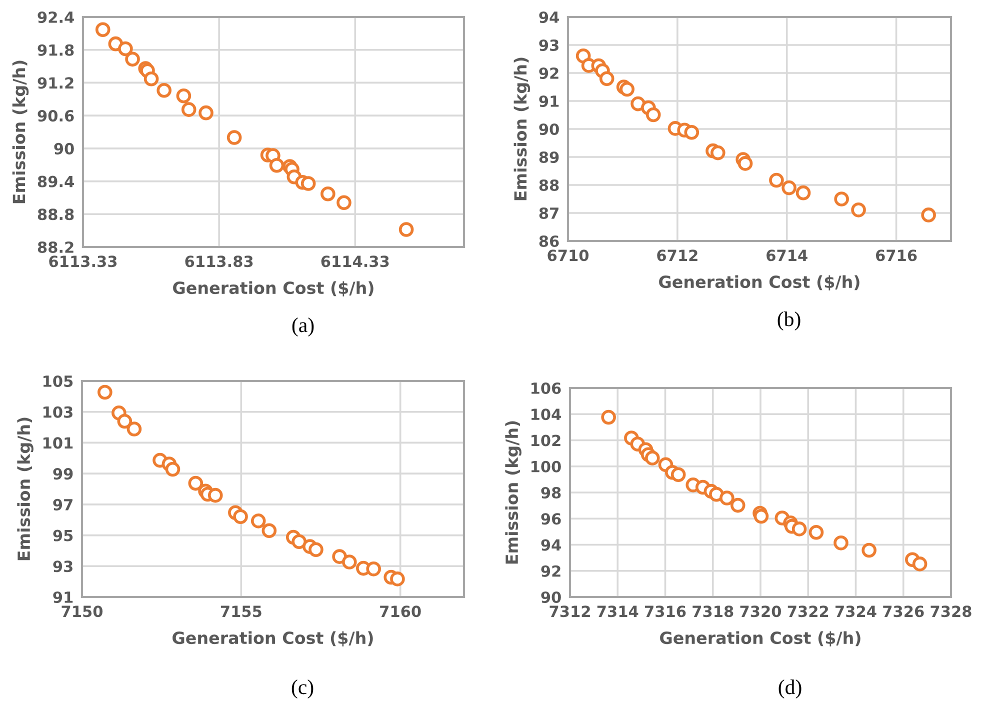 The height and width of the screenshot is (710, 984). I want to click on x-tick-label: 6712, so click(677, 256).